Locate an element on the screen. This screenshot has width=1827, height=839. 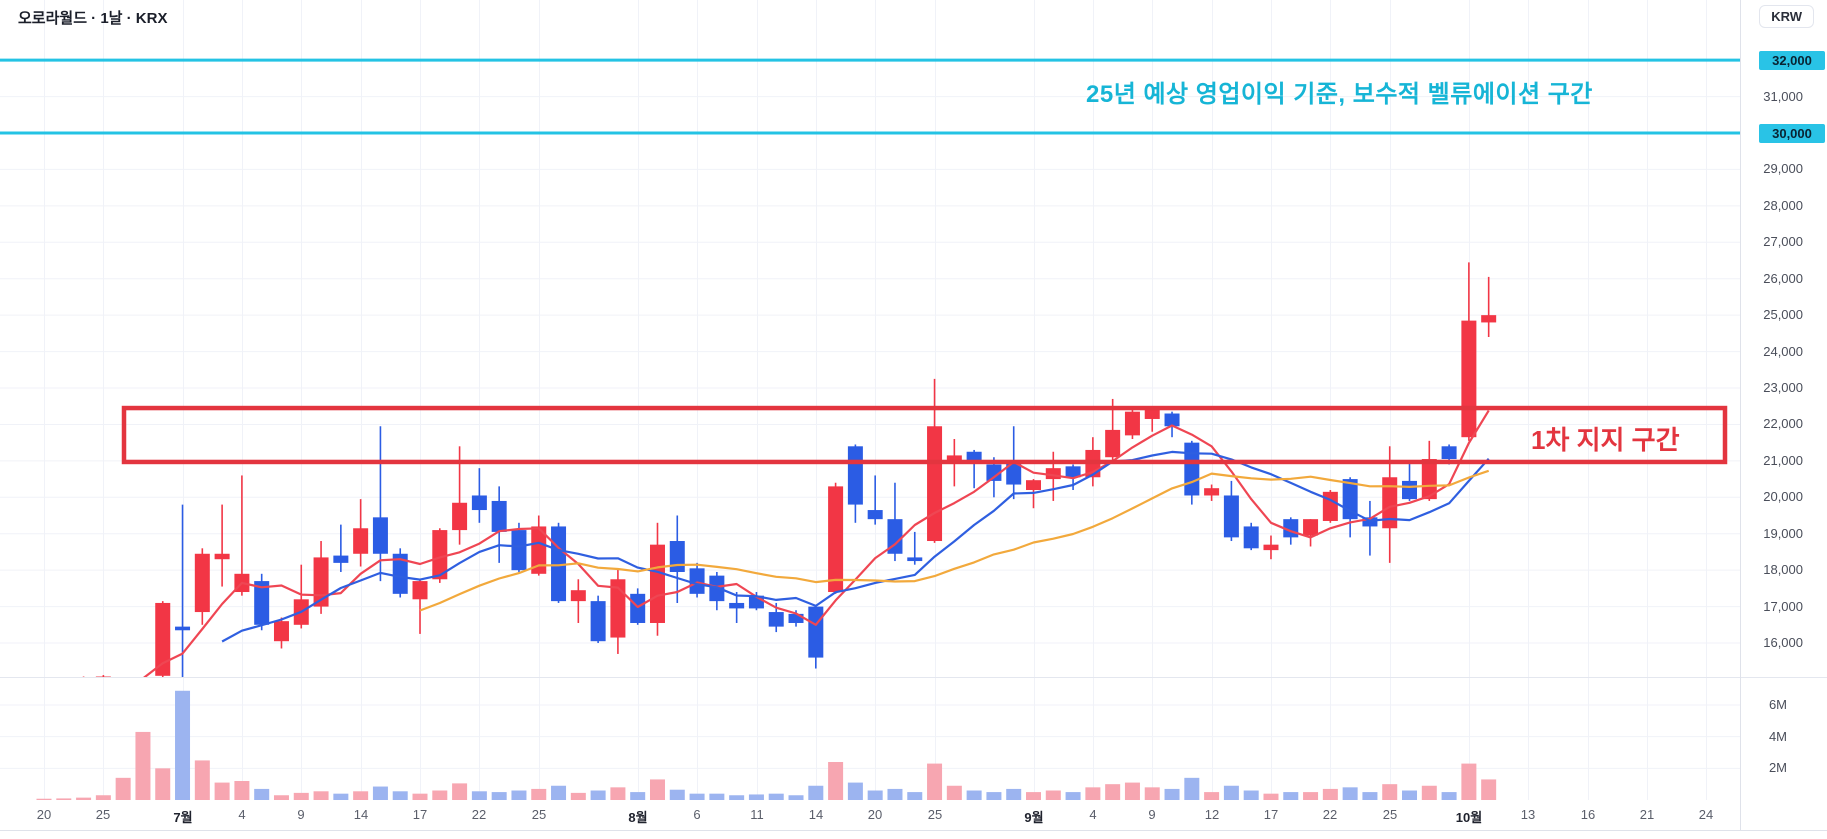
price-tick-label: 17,000 is located at coordinates (1783, 606).